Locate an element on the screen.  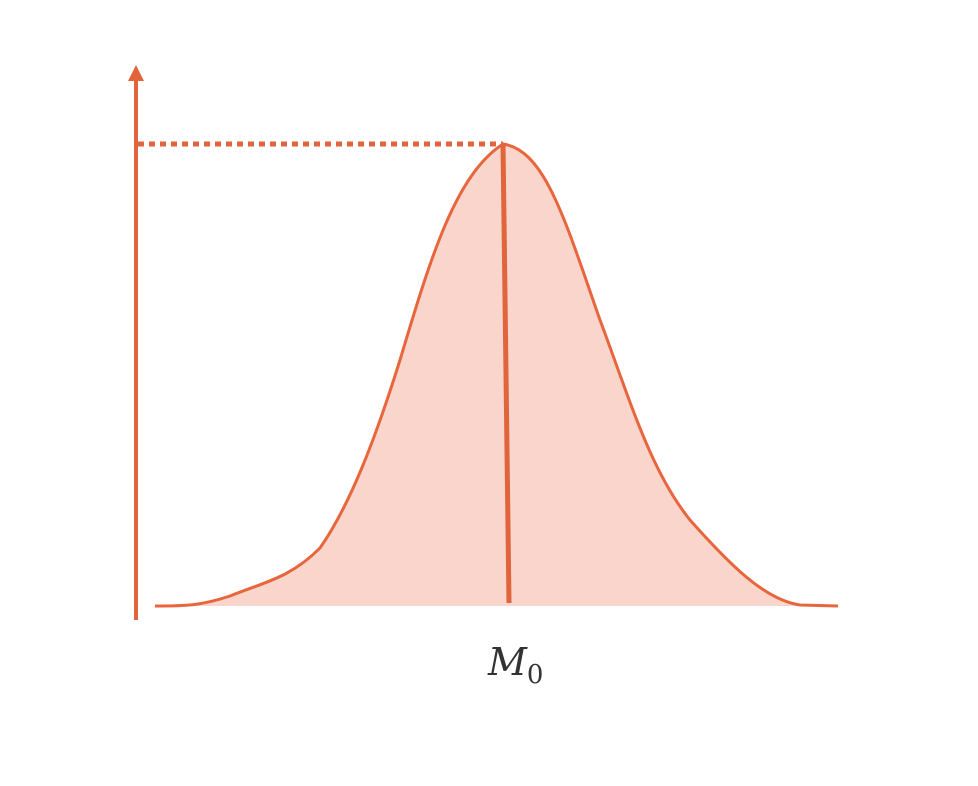
mode-symbol: M is located at coordinates (507, 662).